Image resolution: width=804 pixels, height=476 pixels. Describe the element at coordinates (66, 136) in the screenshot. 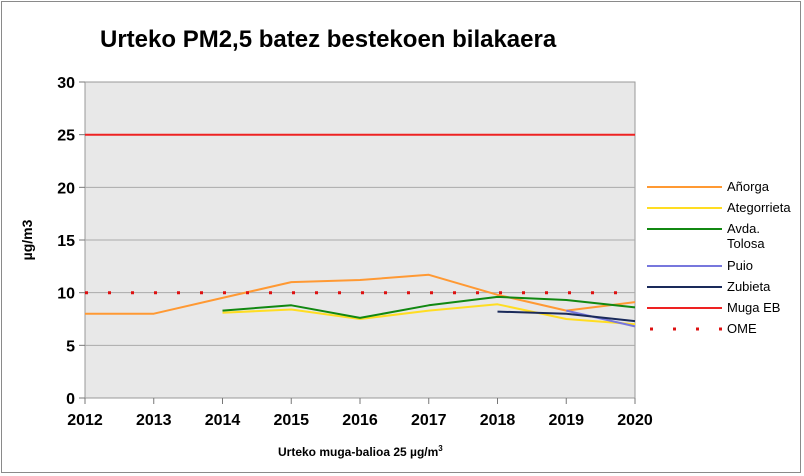

I see `y-tick-label: 25` at that location.